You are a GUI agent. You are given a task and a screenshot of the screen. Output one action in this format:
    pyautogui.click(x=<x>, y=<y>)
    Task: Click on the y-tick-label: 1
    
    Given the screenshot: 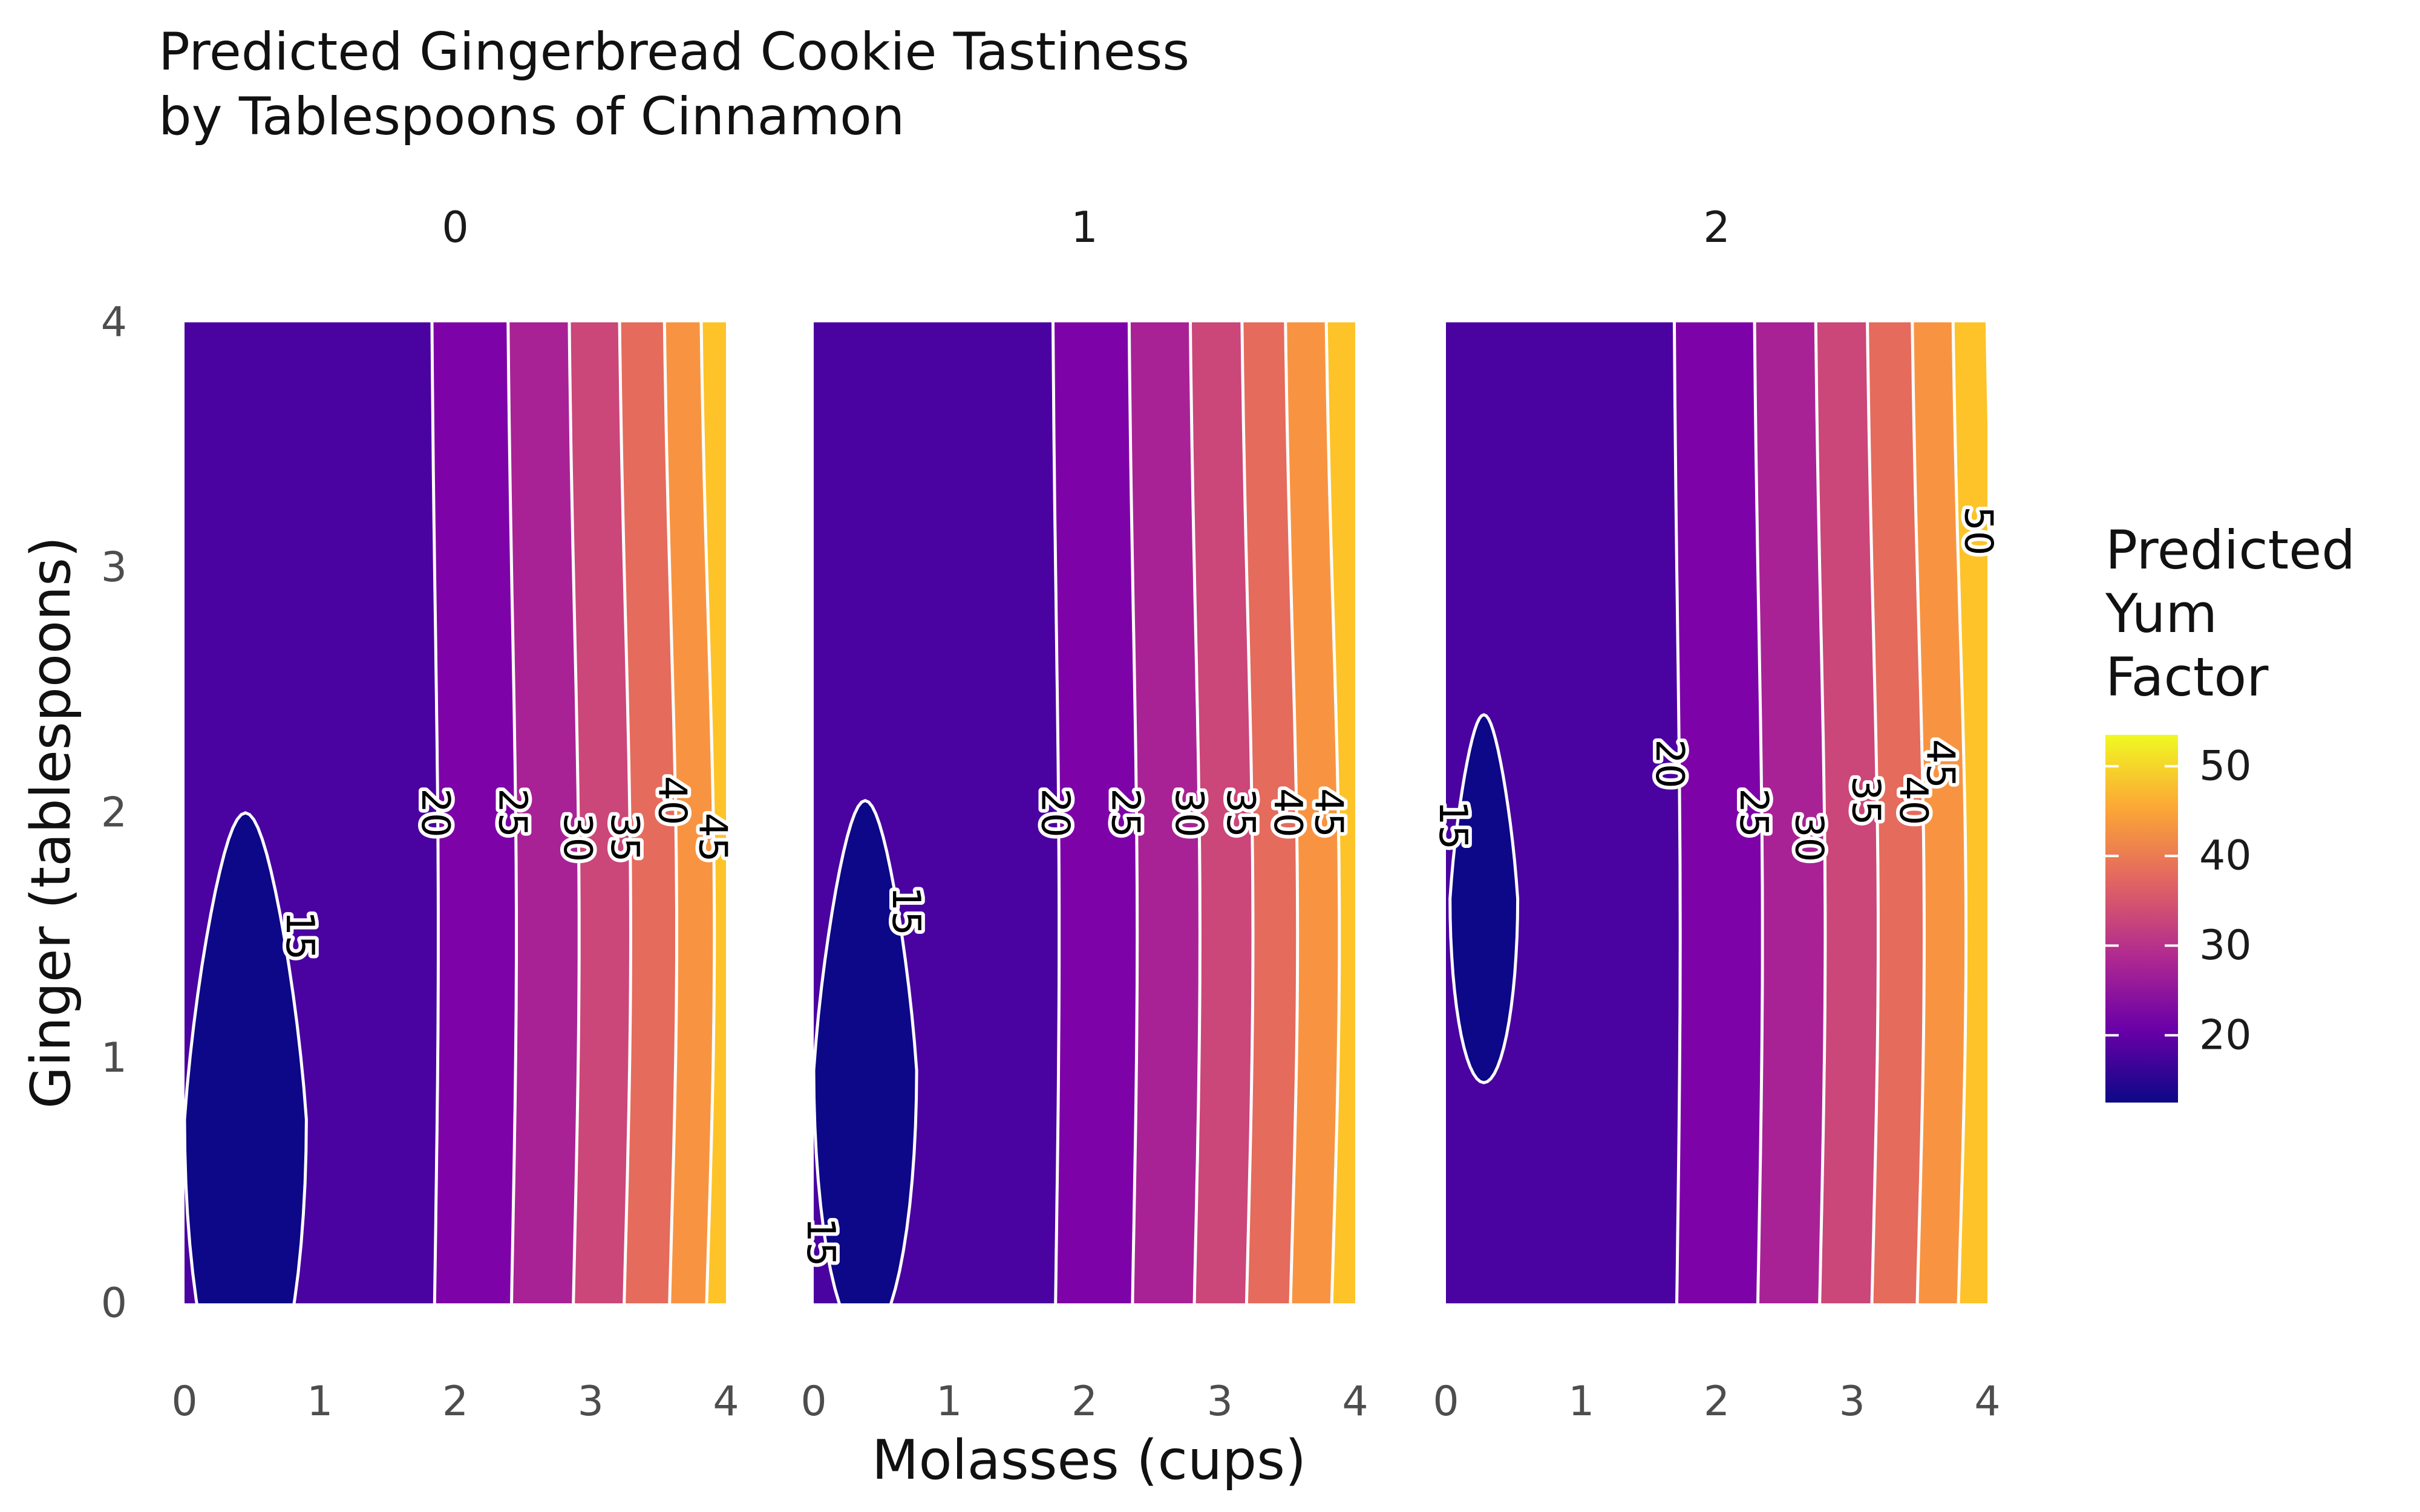 What is the action you would take?
    pyautogui.click(x=114, y=1058)
    